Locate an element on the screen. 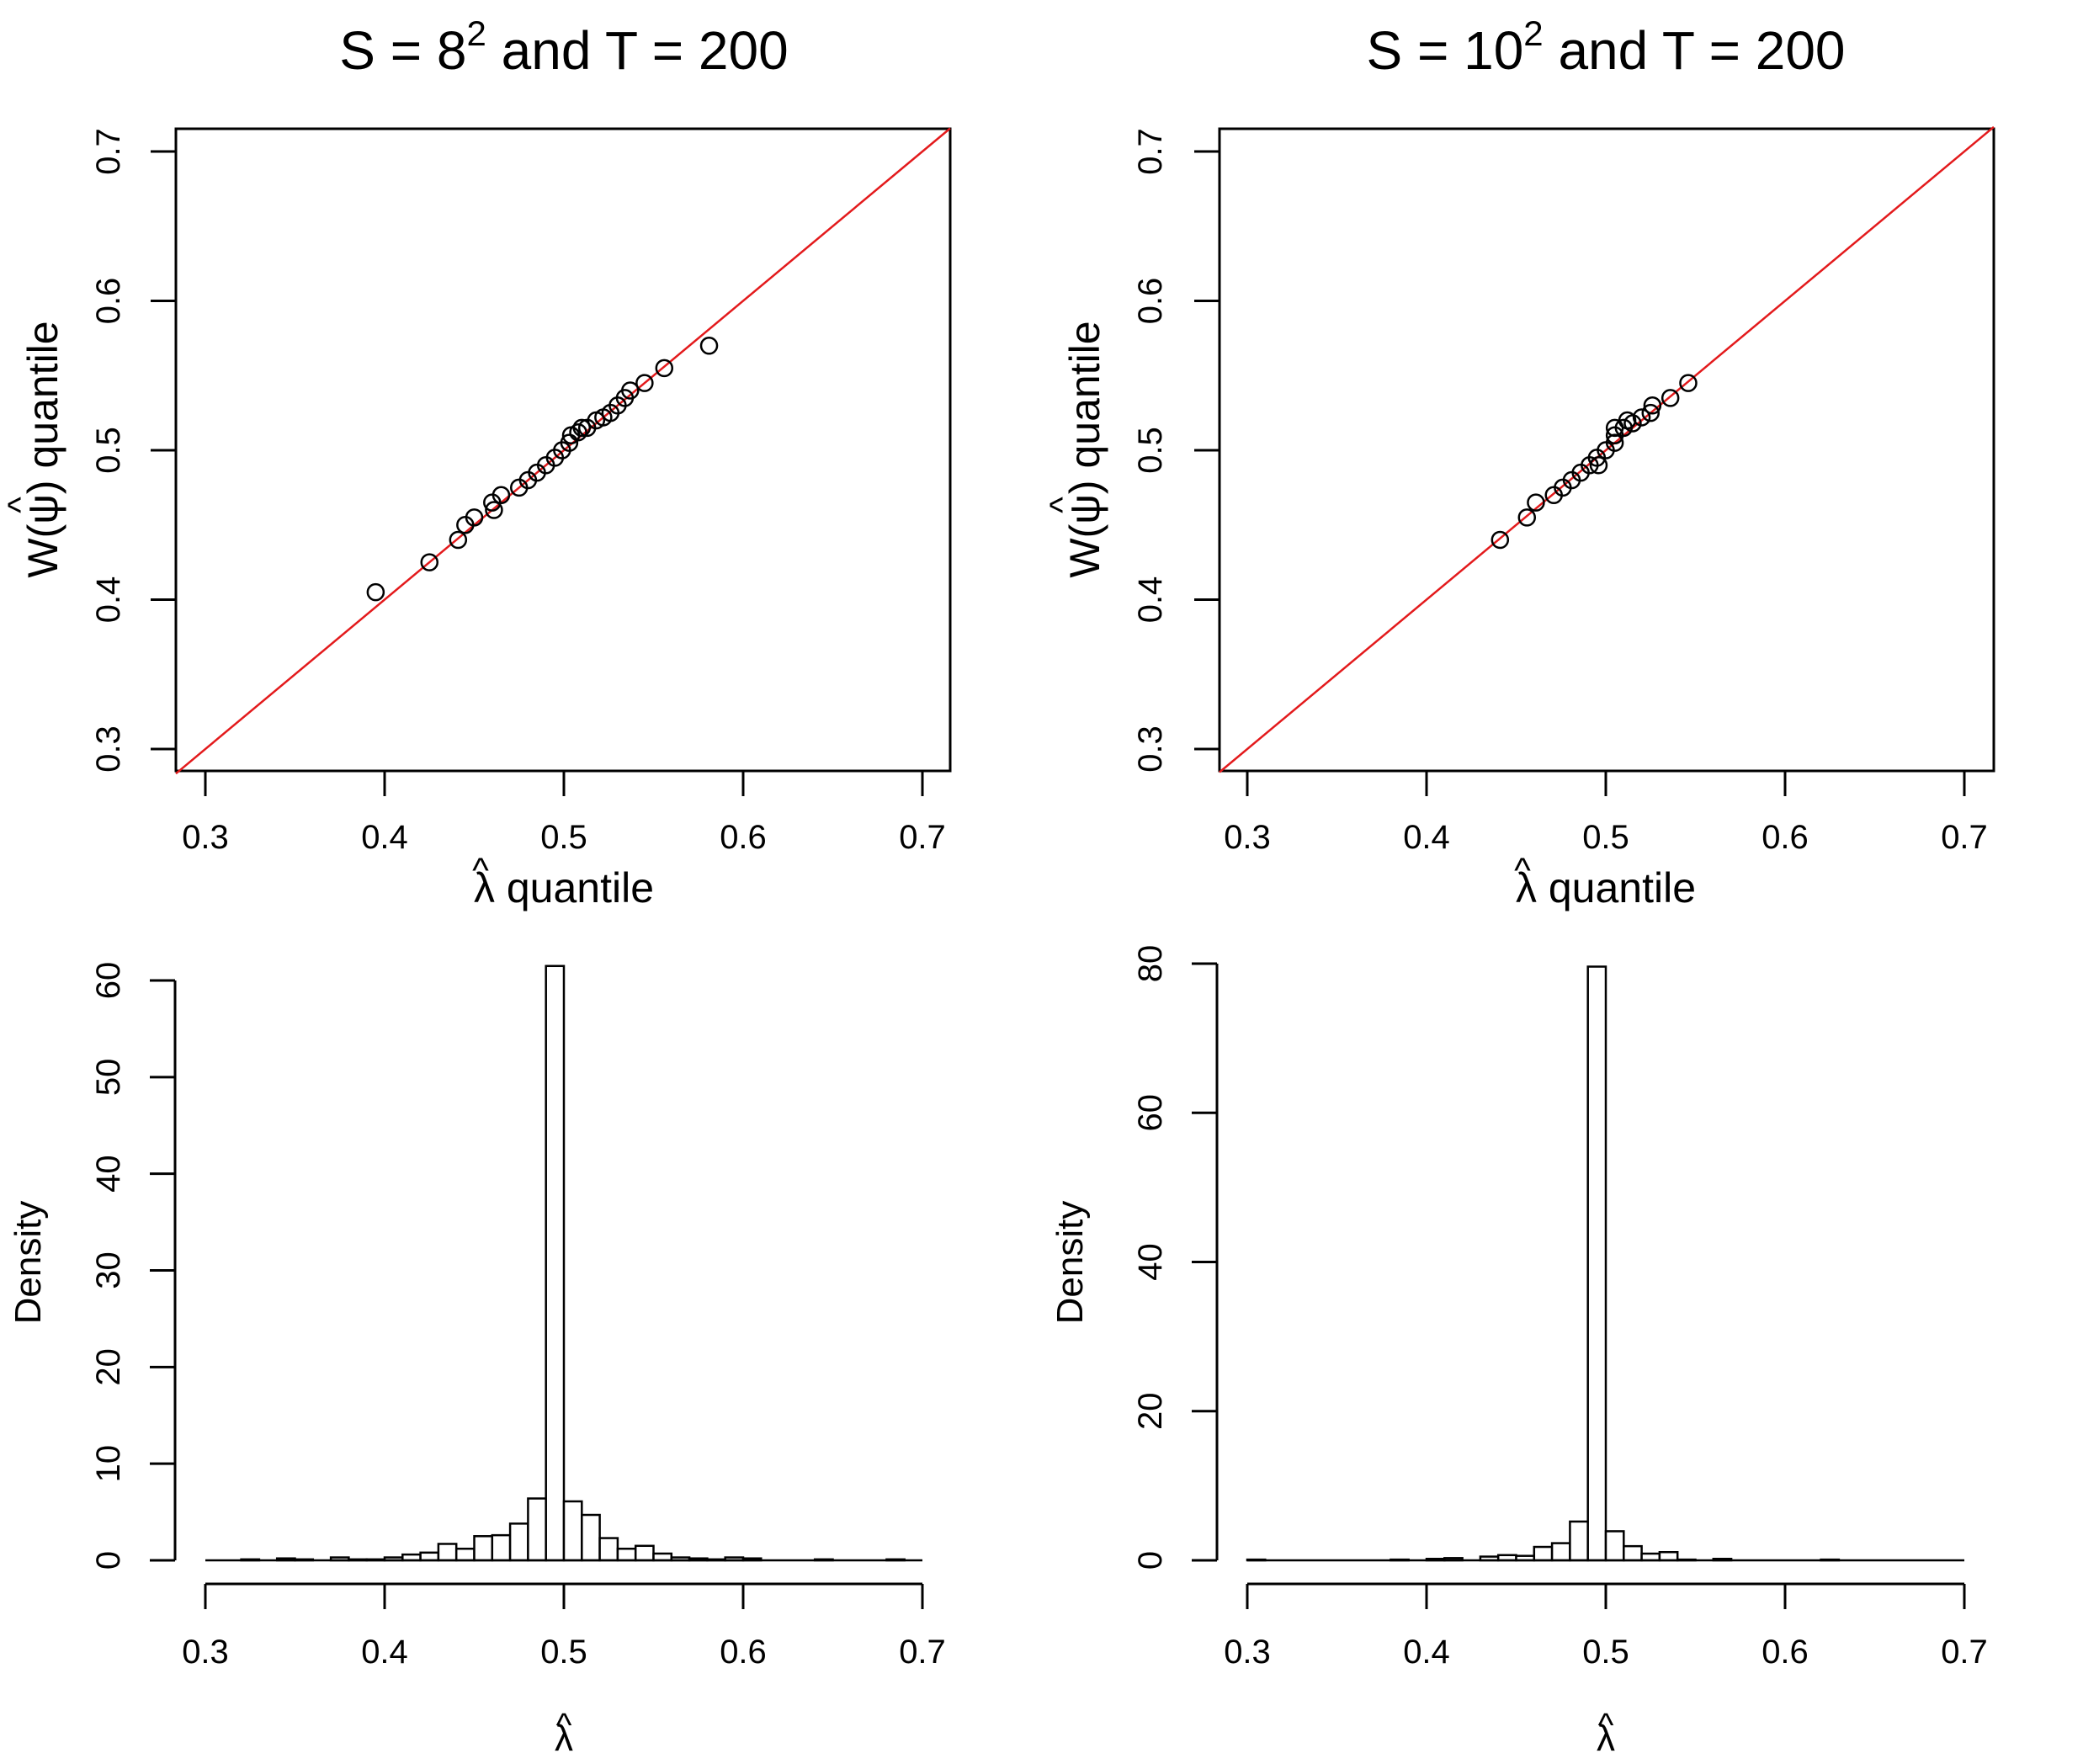 The image size is (2083, 1764). qq-s10-y-tick-label: 0.4 is located at coordinates (1150, 600).